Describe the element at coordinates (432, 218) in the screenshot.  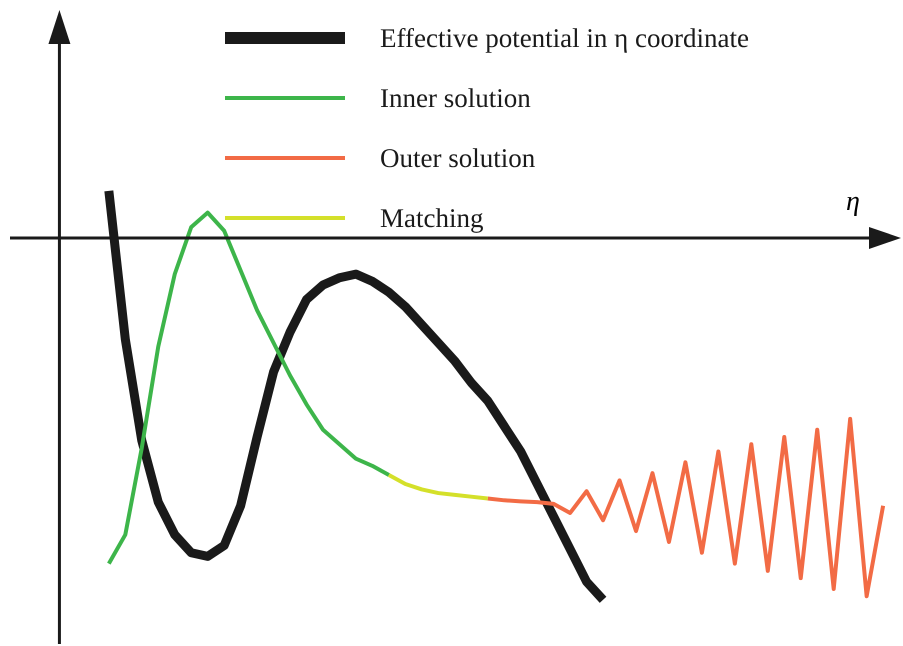
I see `legend-label: Matching` at that location.